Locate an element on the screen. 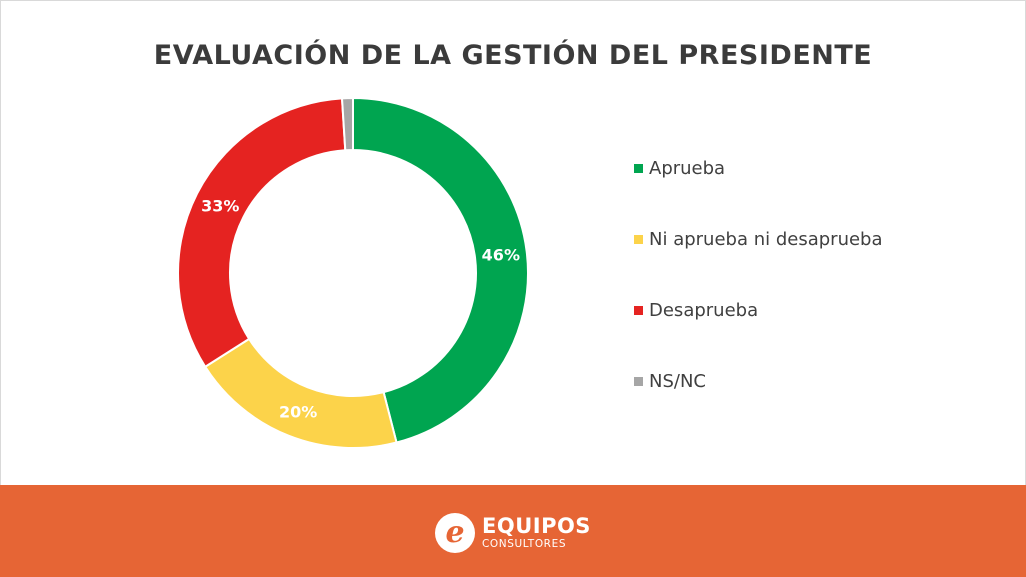  data-label-aprueba: 46% is located at coordinates (501, 254).